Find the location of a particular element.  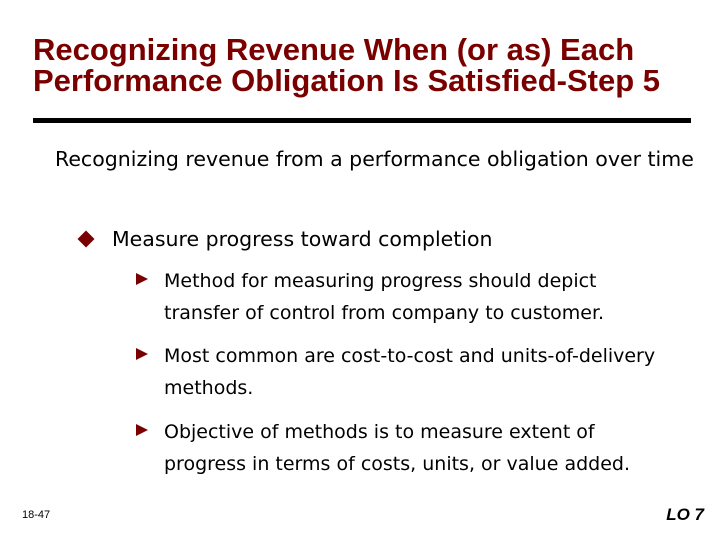

slide-number: 18-47 is located at coordinates (36, 515).